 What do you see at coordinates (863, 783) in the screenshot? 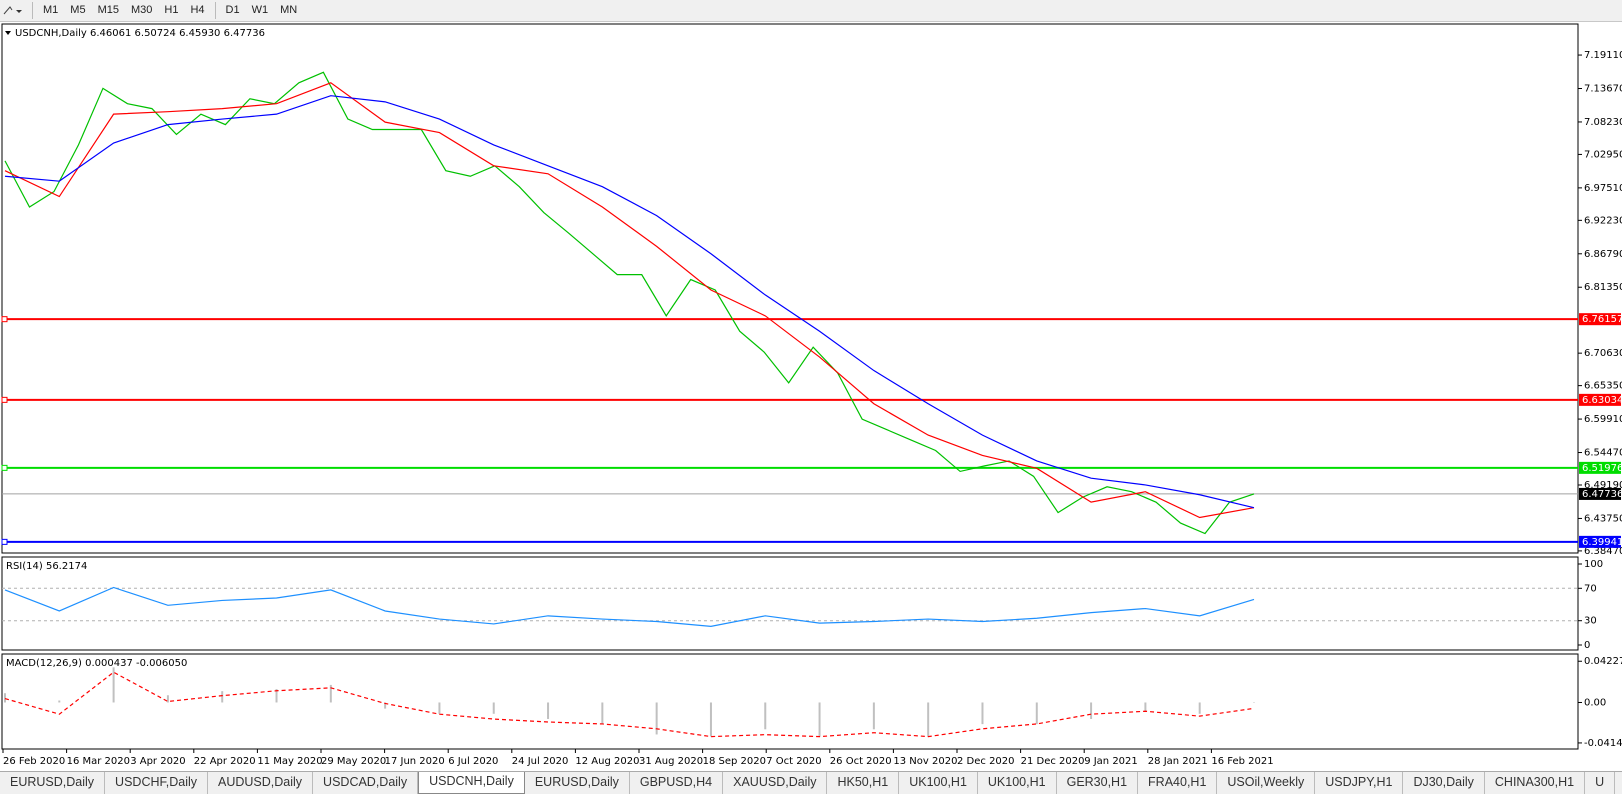
I see `chart-tab: HK50,H1` at bounding box center [863, 783].